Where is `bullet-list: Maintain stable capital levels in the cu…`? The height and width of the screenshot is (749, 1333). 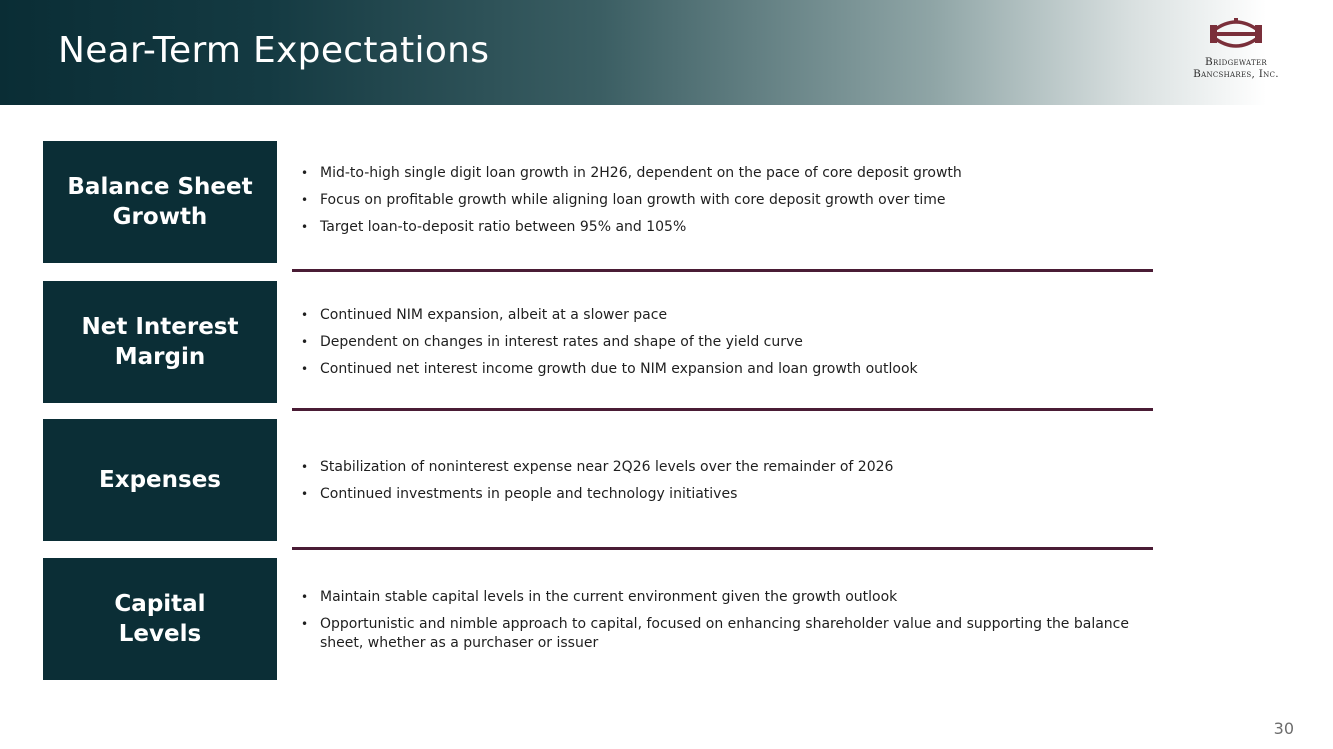
bullet-list: Maintain stable capital levels in the cu… is located at coordinates (714, 624).